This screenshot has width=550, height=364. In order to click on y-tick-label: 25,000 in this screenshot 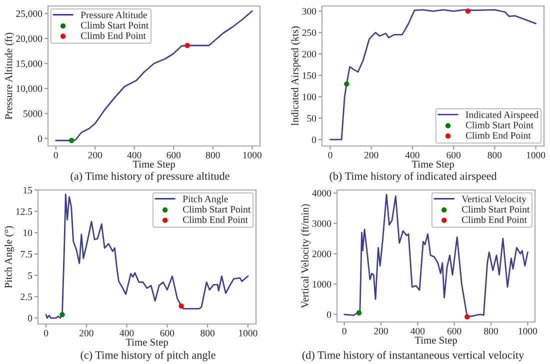, I will do `click(29, 14)`.